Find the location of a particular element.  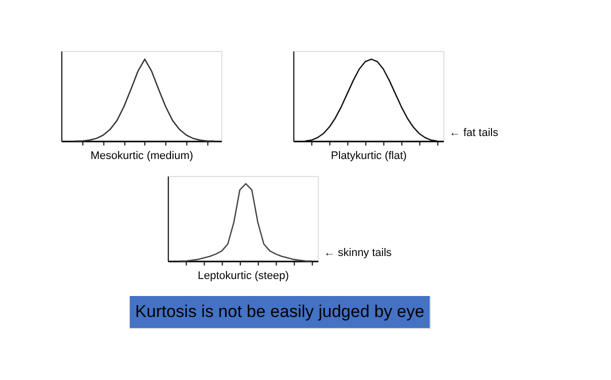

x-axis-title: Platykurtic (flat) is located at coordinates (368, 156).